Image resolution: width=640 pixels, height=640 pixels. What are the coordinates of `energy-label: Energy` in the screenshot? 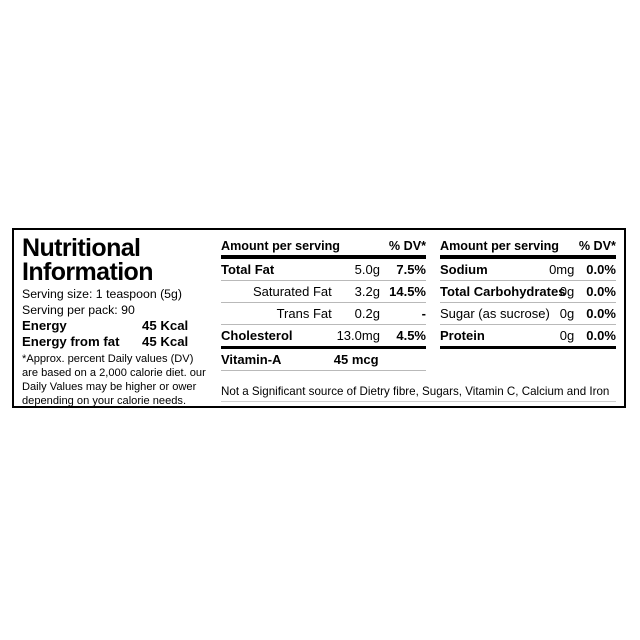 It's located at (44, 326).